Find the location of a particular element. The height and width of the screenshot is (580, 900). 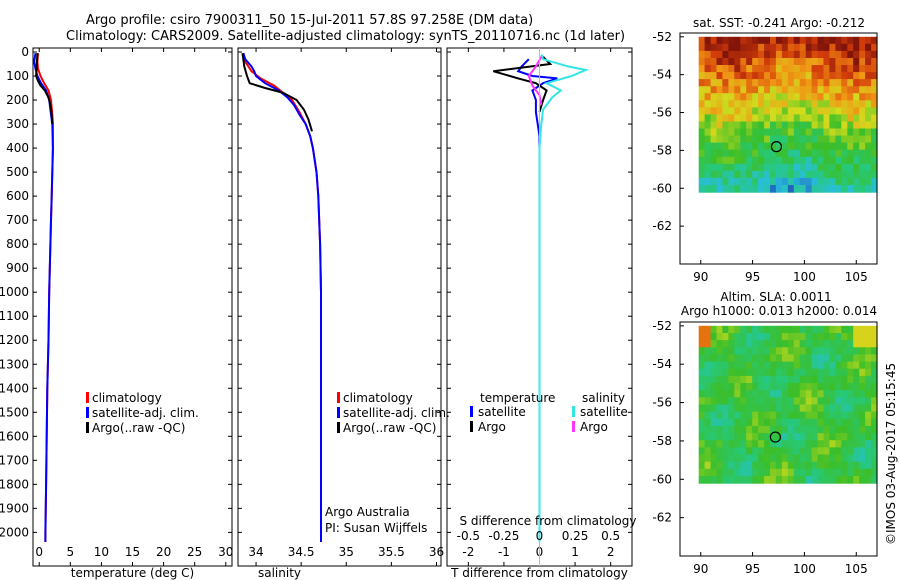

y-tick-label: 1900 is located at coordinates (14, 508).